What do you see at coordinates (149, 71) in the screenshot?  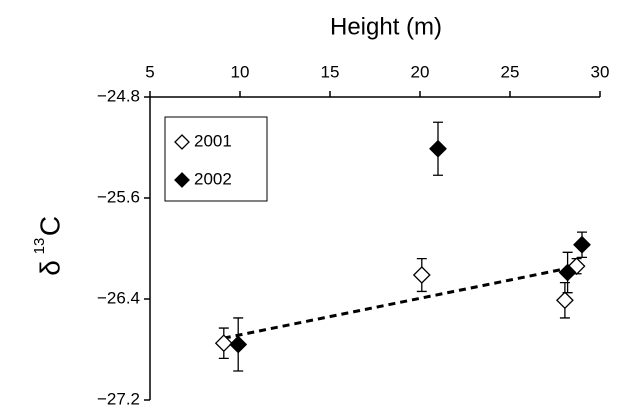 I see `x-tick-label: 5` at bounding box center [149, 71].